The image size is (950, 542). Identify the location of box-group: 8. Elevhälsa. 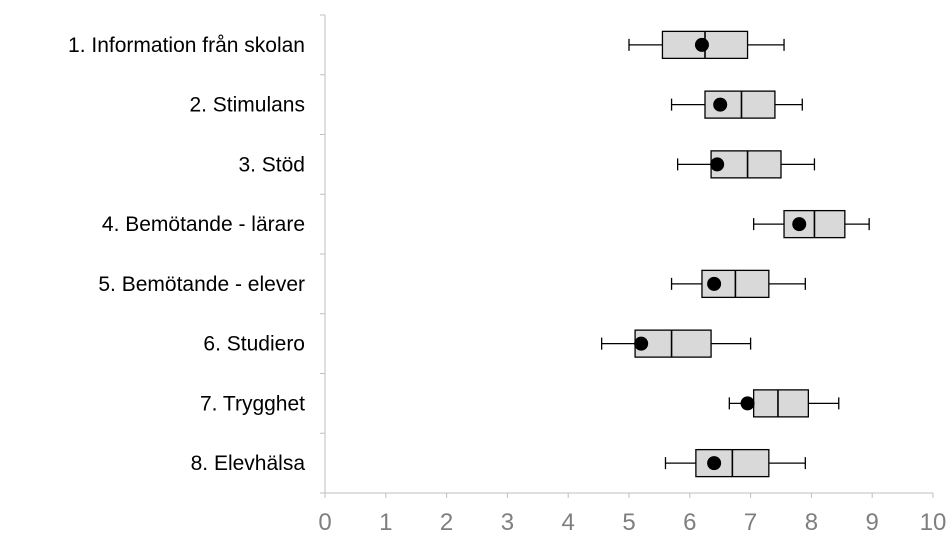
(498, 463).